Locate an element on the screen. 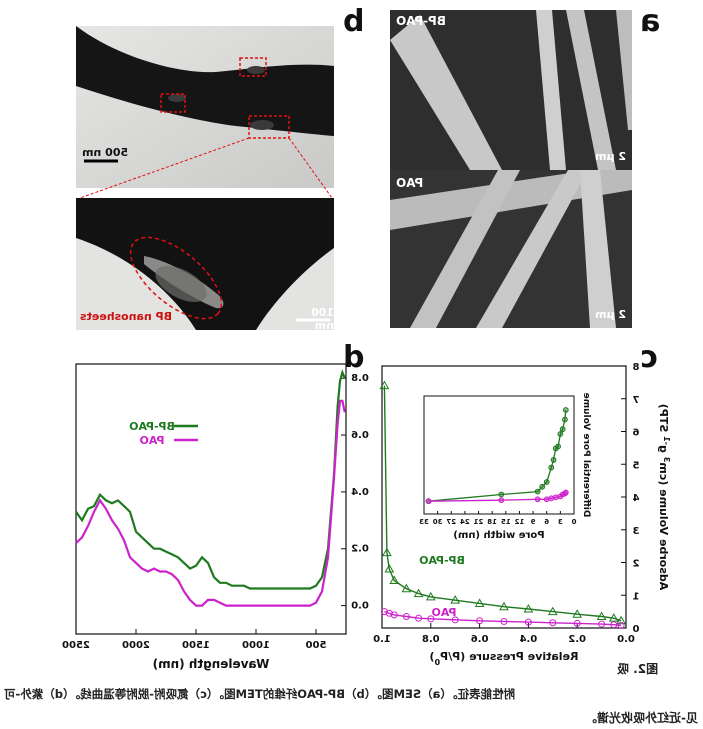 The width and height of the screenshot is (703, 729). sem-top-scale: 2 μm is located at coordinates (611, 156).